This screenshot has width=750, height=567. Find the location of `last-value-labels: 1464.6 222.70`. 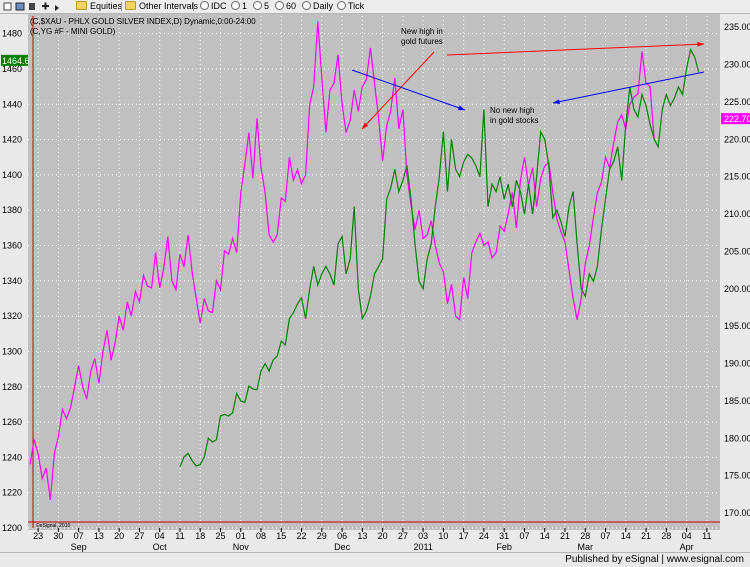

last-value-labels: 1464.6 222.70 is located at coordinates (375, 89).